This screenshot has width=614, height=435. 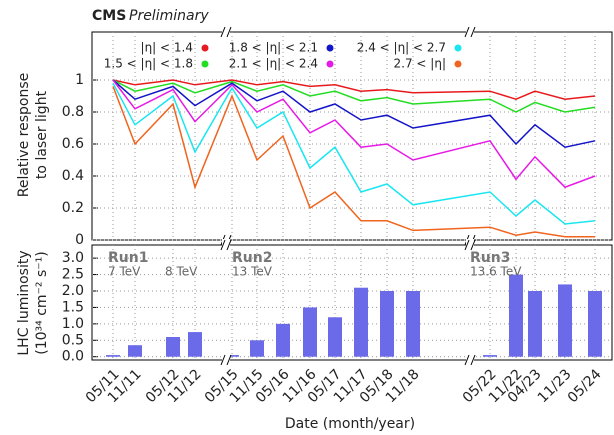 What do you see at coordinates (79, 80) in the screenshot?
I see `y-tick-label: 1` at bounding box center [79, 80].